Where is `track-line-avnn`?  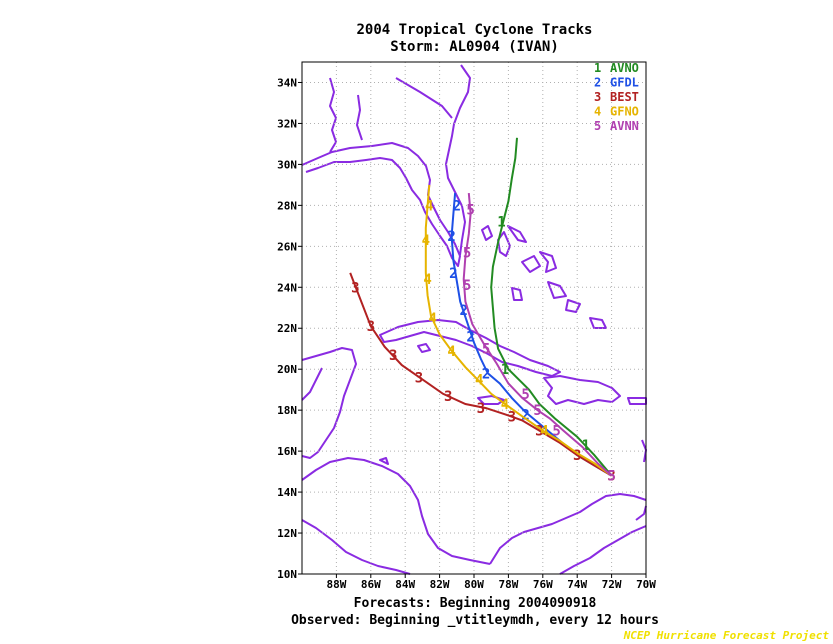
track-line-avnn is located at coordinates (537, 335).